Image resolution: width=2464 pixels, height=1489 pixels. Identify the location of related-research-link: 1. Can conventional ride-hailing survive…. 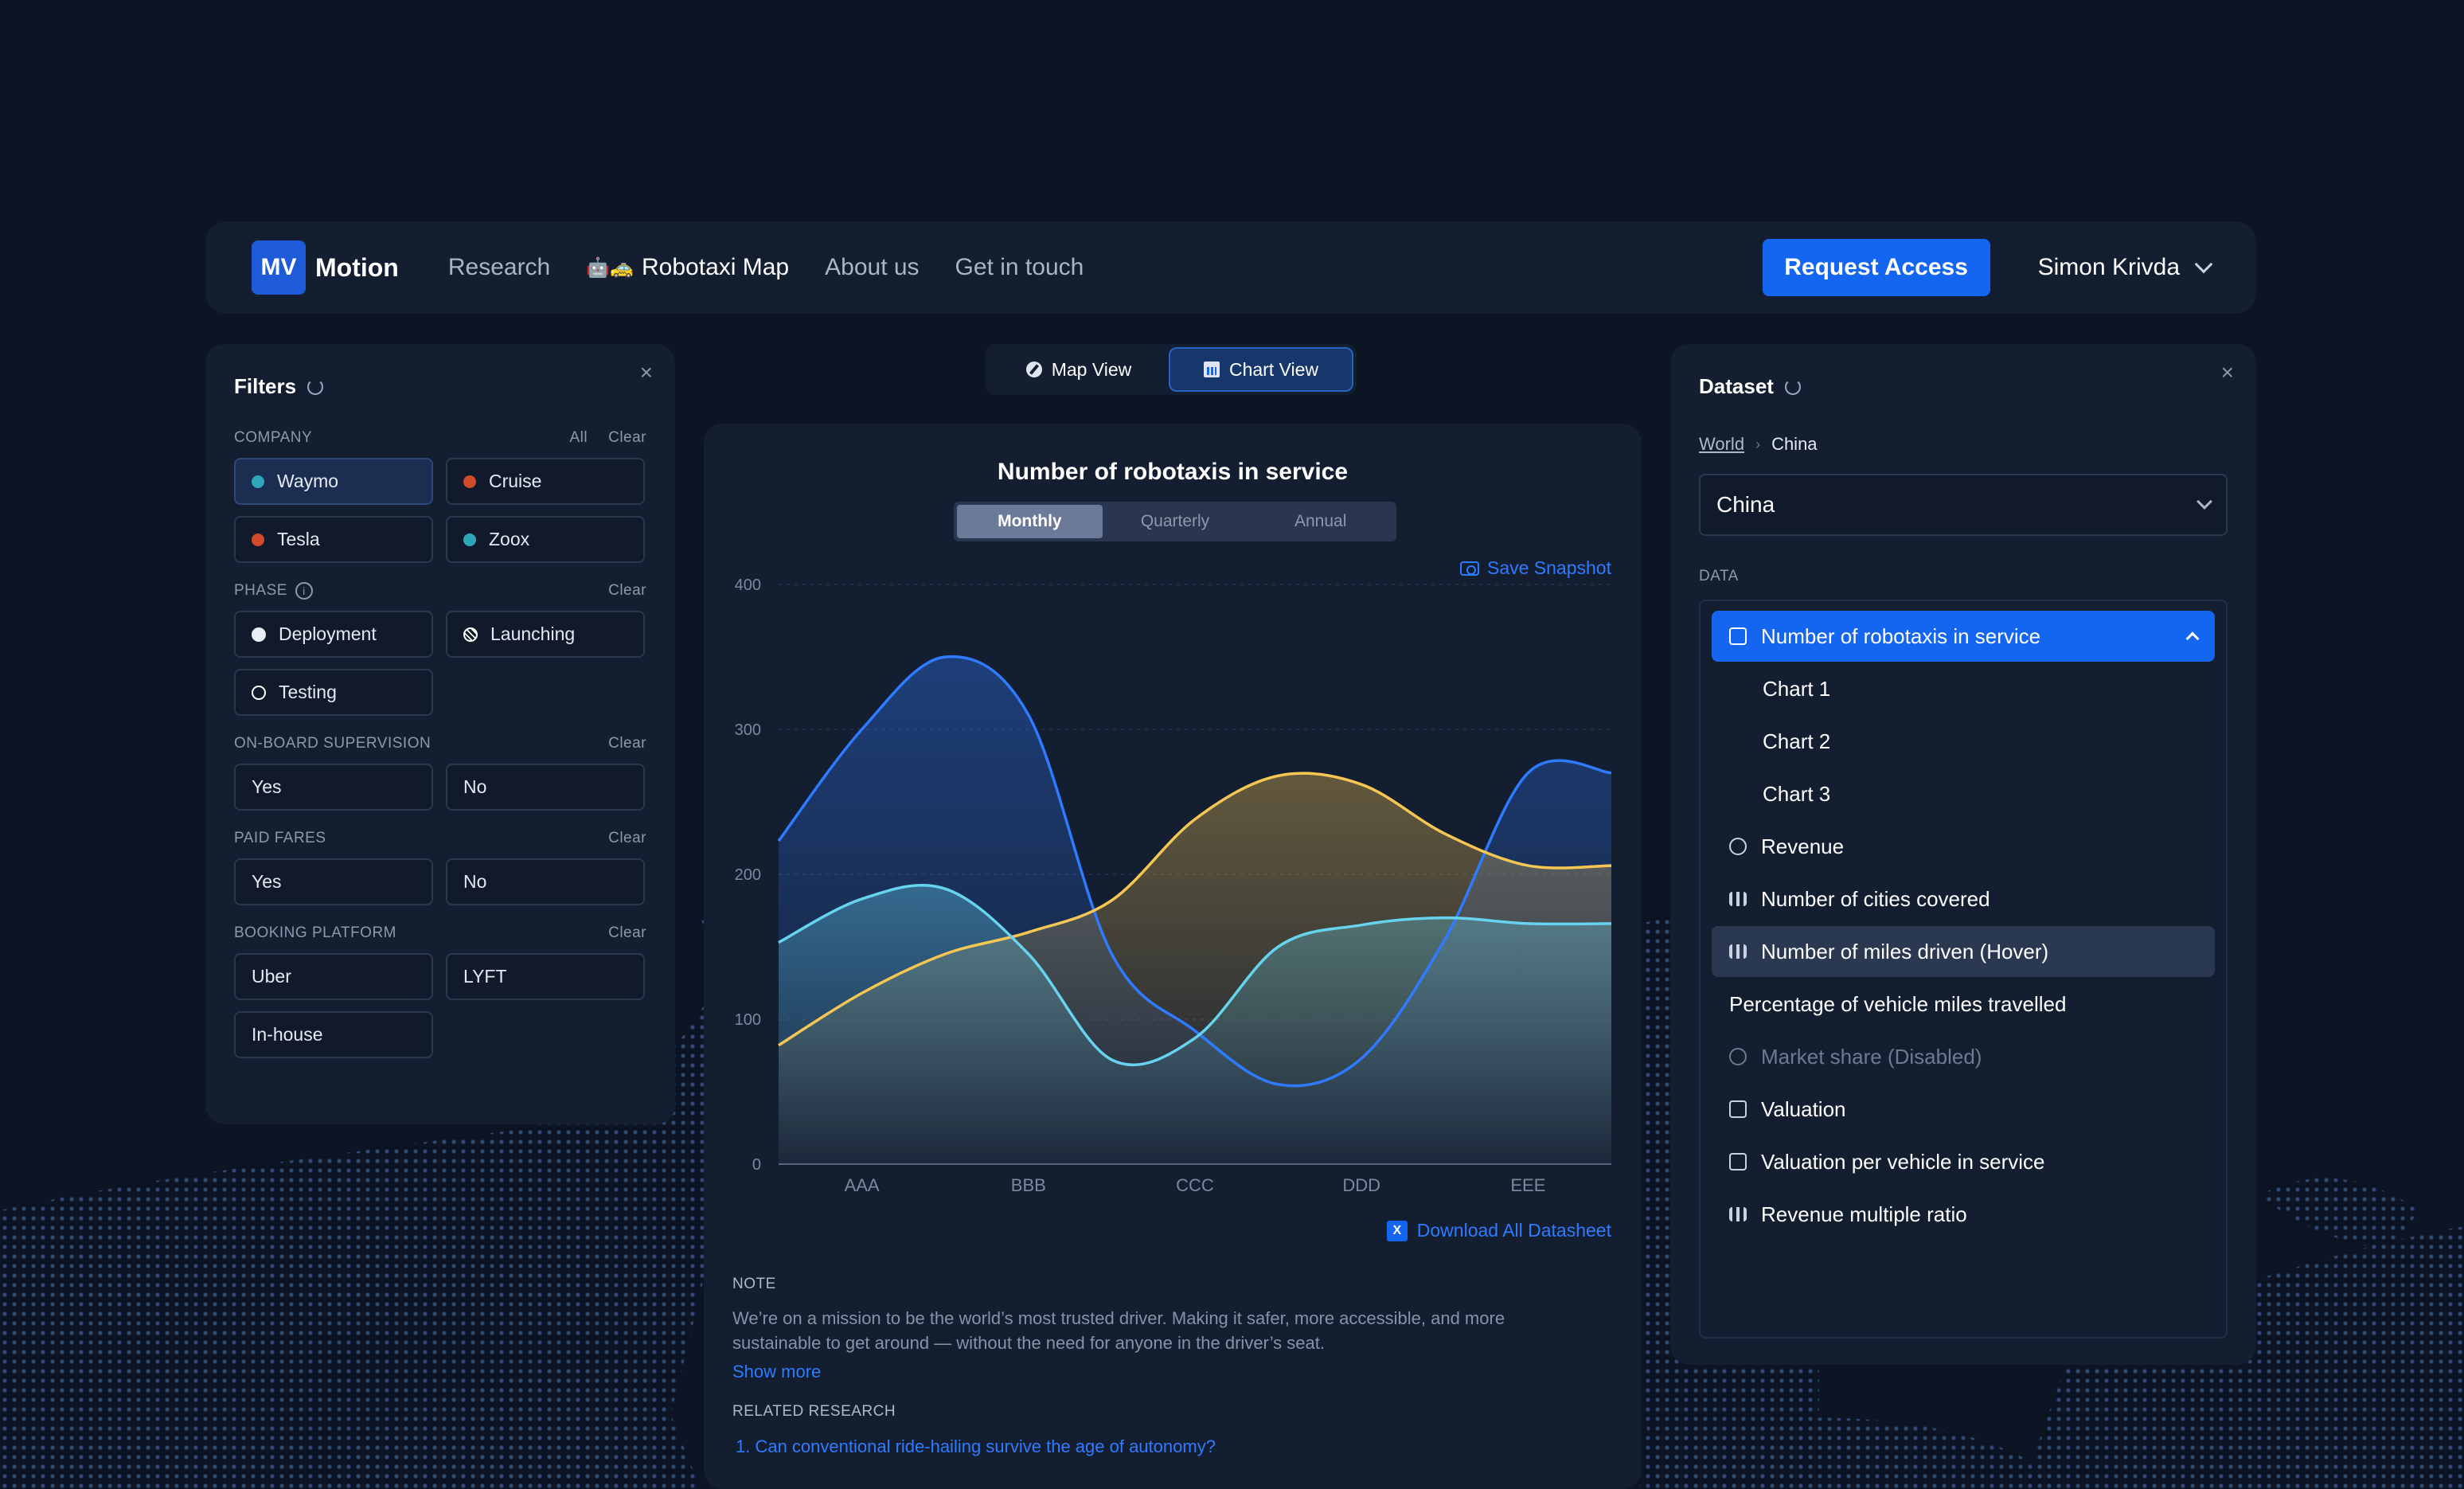
(976, 1446).